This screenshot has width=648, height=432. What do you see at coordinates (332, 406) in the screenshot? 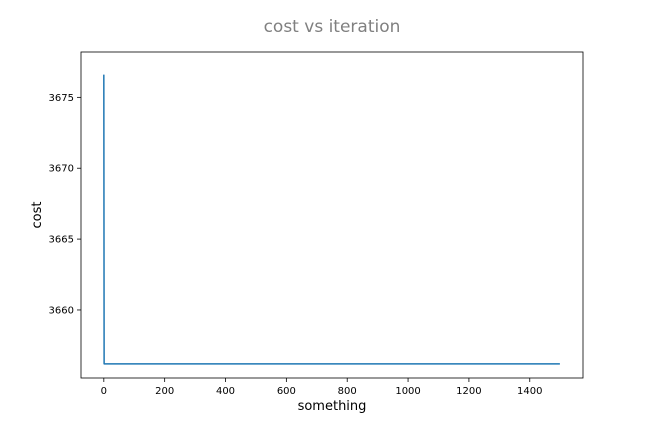
I see `x-axis-label: something` at bounding box center [332, 406].